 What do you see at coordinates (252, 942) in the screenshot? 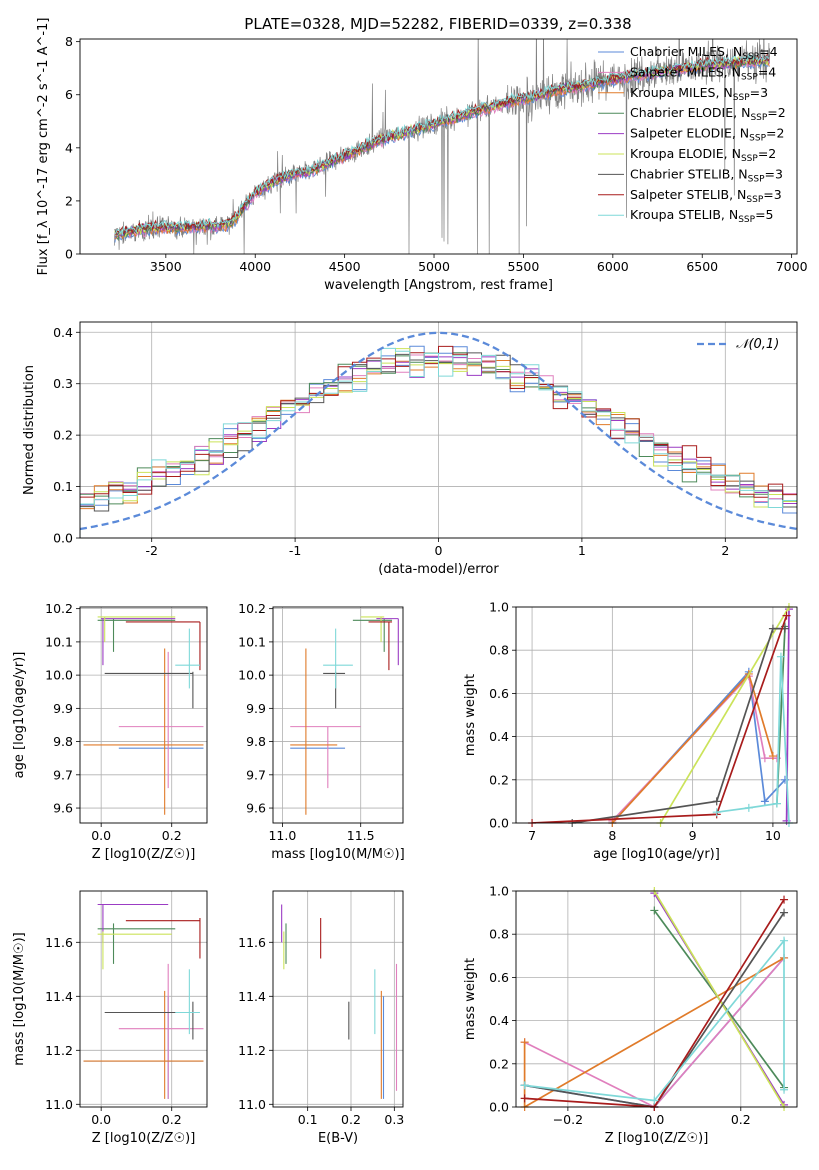
I see `y-tick-label: 11.6` at bounding box center [252, 942].